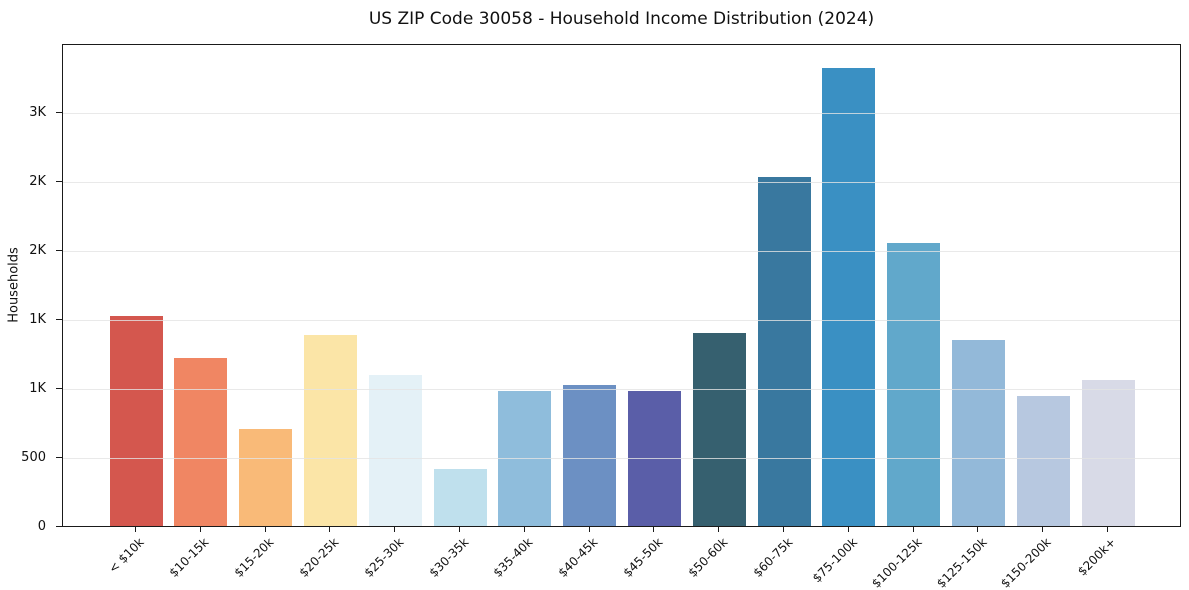  What do you see at coordinates (772, 557) in the screenshot?
I see `x-tick-label: $60-75k` at bounding box center [772, 557].